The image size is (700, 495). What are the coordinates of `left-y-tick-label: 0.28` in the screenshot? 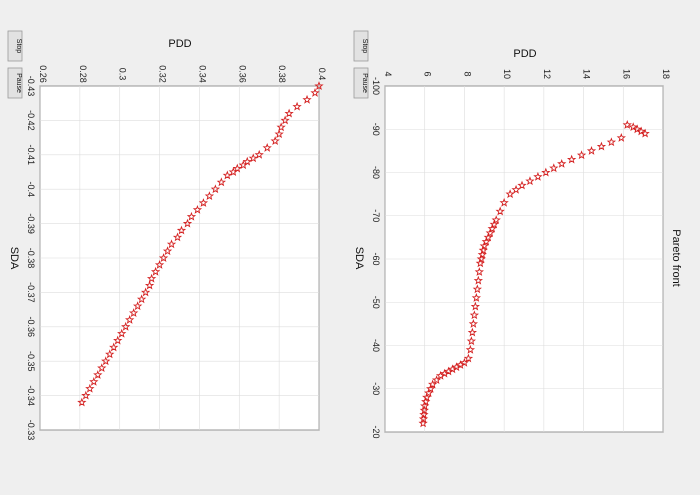 It's located at (83, 74).